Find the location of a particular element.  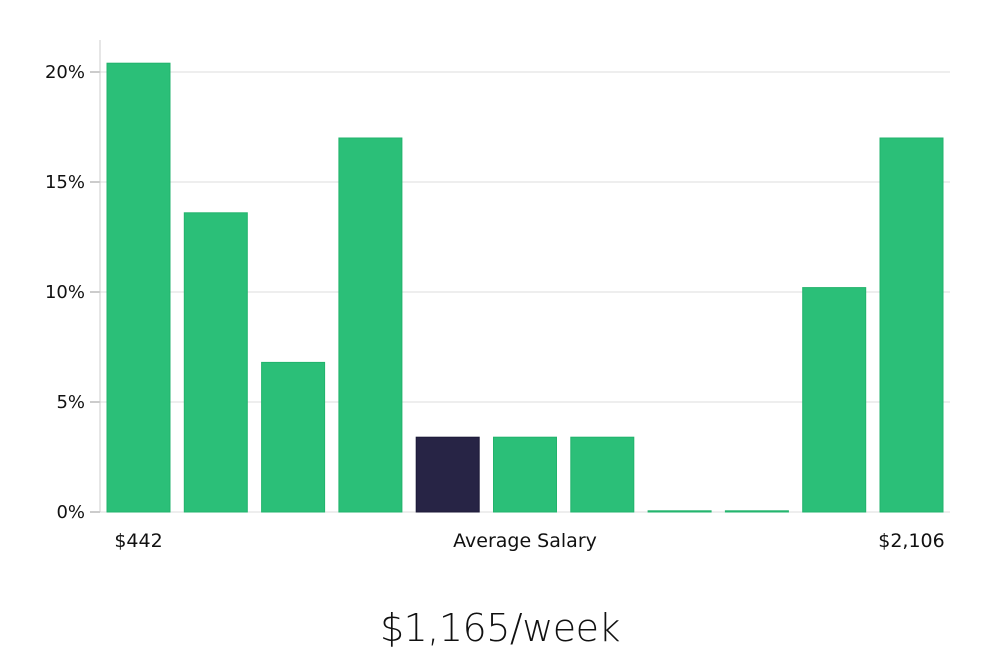

y-tick-labels: 0% 5% 10% 15% 20% is located at coordinates (65, 292).